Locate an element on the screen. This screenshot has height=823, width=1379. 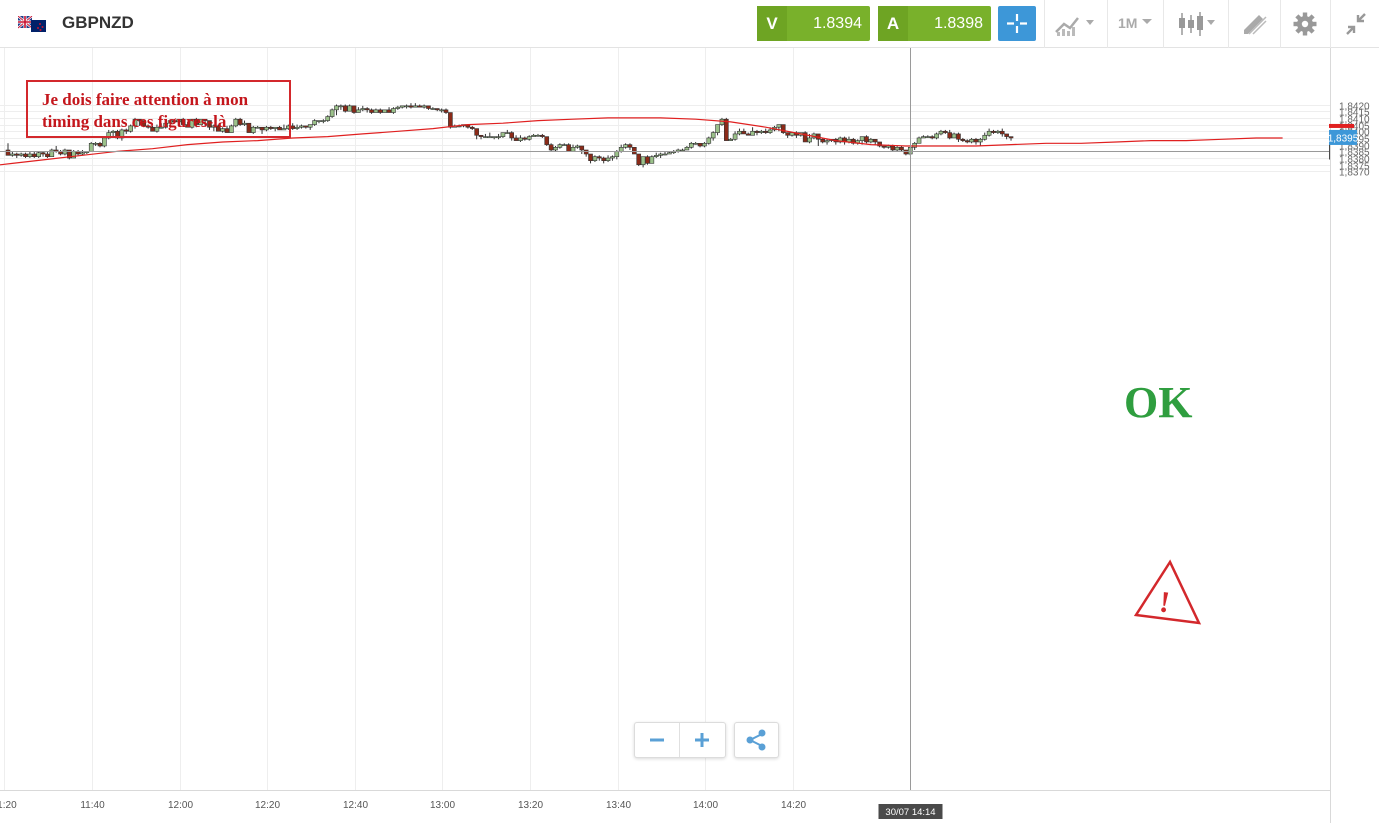
settings-button is located at coordinates (1305, 24).